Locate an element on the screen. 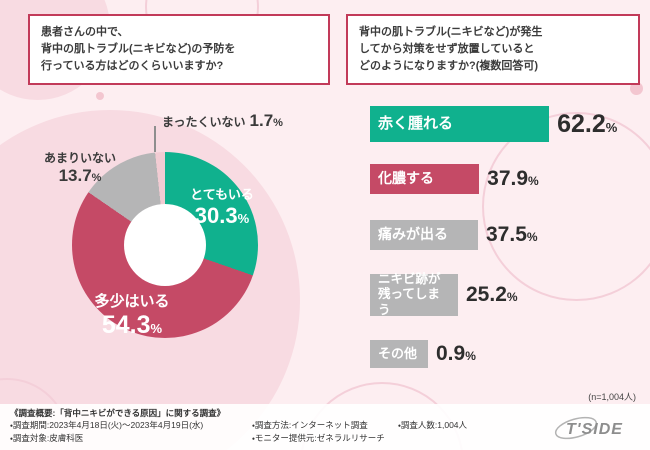 This screenshot has height=450, width=650. bar-value: 37.9% is located at coordinates (513, 178).